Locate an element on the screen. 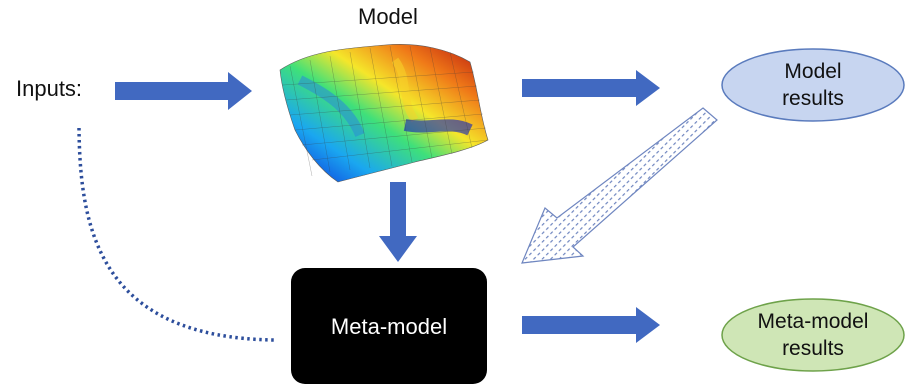  meta-model-results-ellipse is located at coordinates (813, 335).